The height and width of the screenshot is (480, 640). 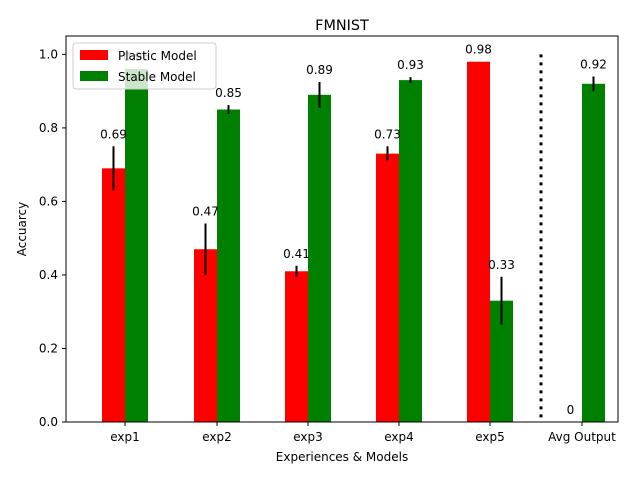 What do you see at coordinates (228, 93) in the screenshot?
I see `data-label-stable-model-exp2: 0.85` at bounding box center [228, 93].